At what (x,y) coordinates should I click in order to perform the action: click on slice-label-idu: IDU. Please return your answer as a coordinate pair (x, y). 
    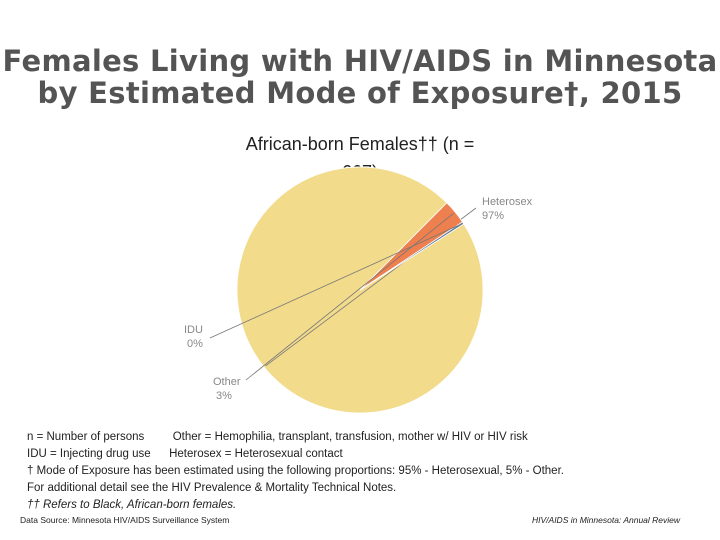
    Looking at the image, I should click on (193, 330).